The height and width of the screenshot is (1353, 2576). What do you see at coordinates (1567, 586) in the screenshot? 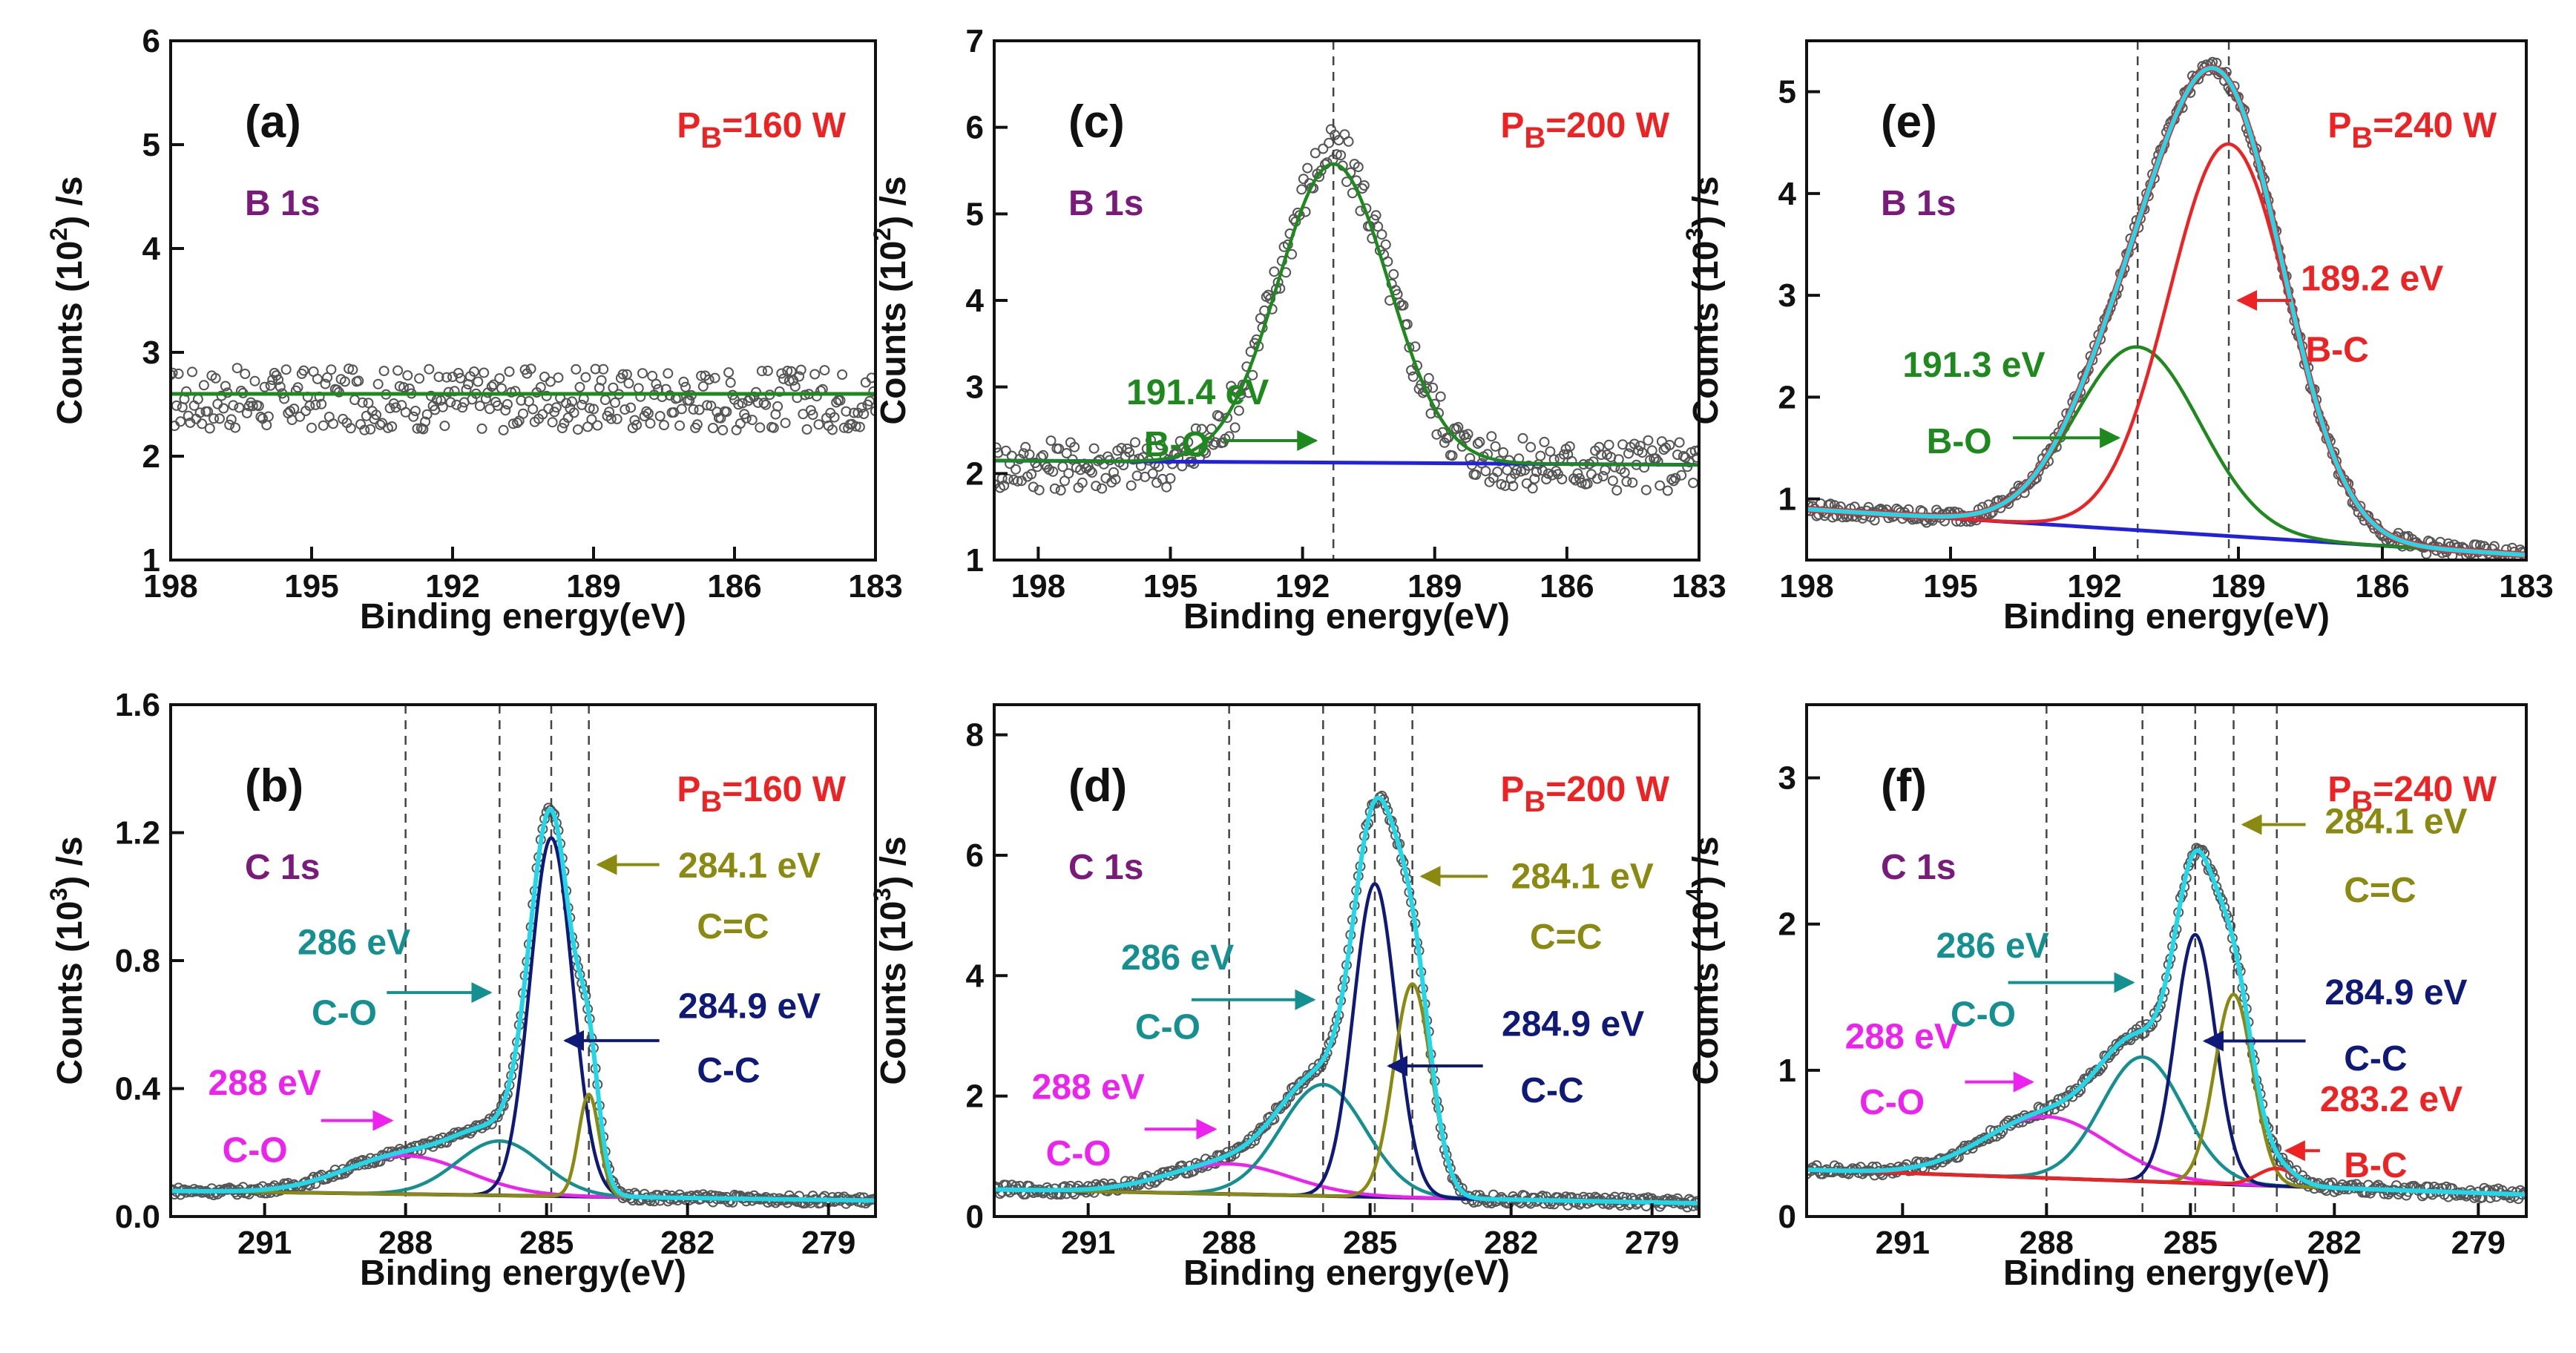
I see `x-tick-label: 186` at bounding box center [1567, 586].